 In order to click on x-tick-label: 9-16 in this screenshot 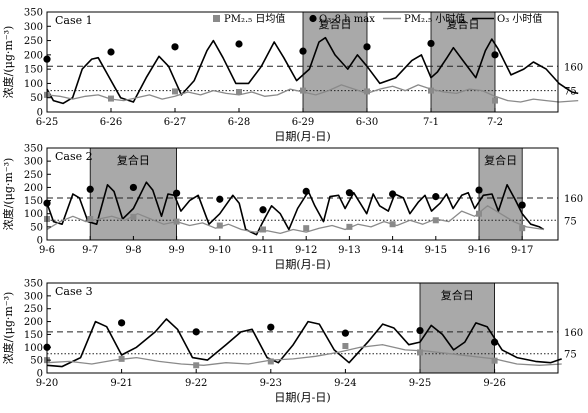, I will do `click(479, 250)`.